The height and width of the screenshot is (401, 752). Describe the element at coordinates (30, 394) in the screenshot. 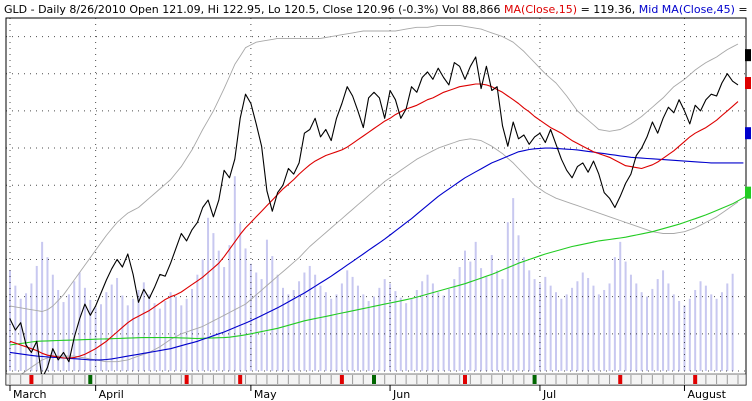

I see `month-label: March` at that location.